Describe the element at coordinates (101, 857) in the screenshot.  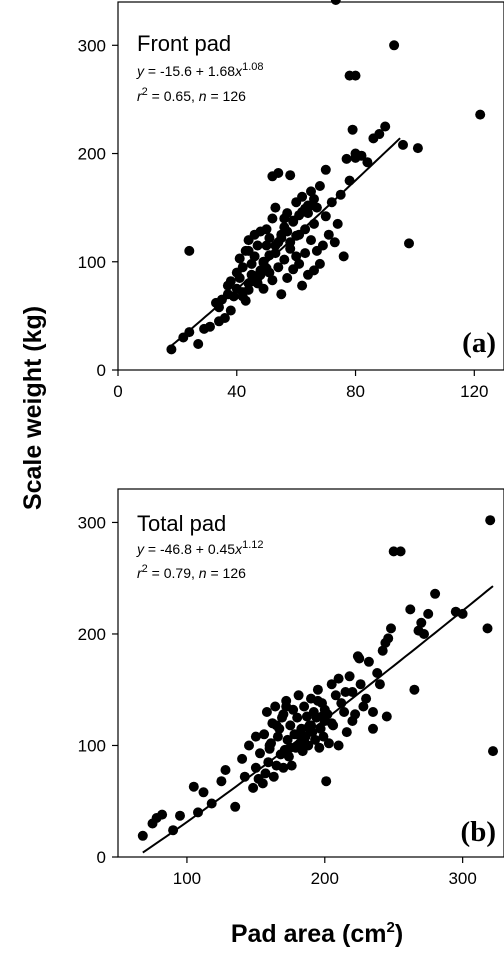
I see `y-tick-label: 0` at that location.